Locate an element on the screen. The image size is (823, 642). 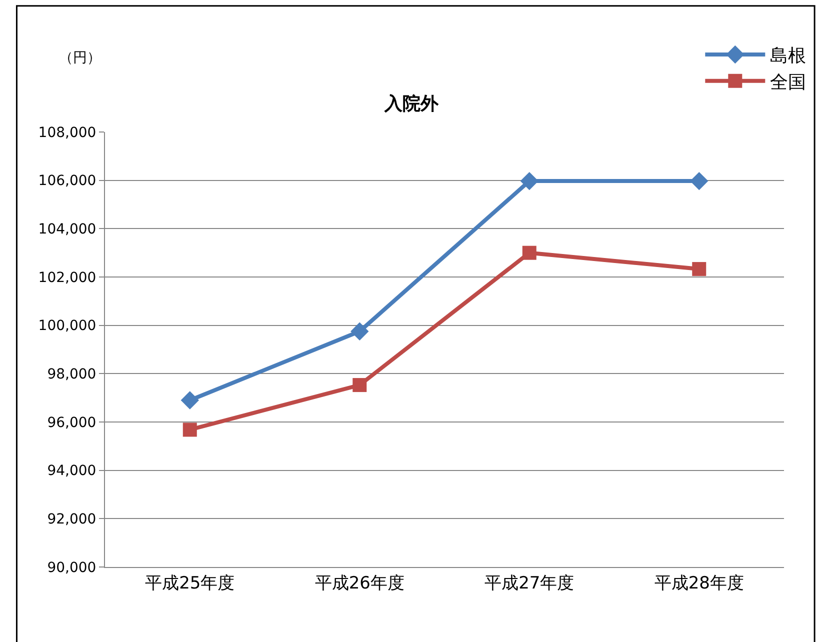
y-tick-label: 106,000 is located at coordinates (67, 181).